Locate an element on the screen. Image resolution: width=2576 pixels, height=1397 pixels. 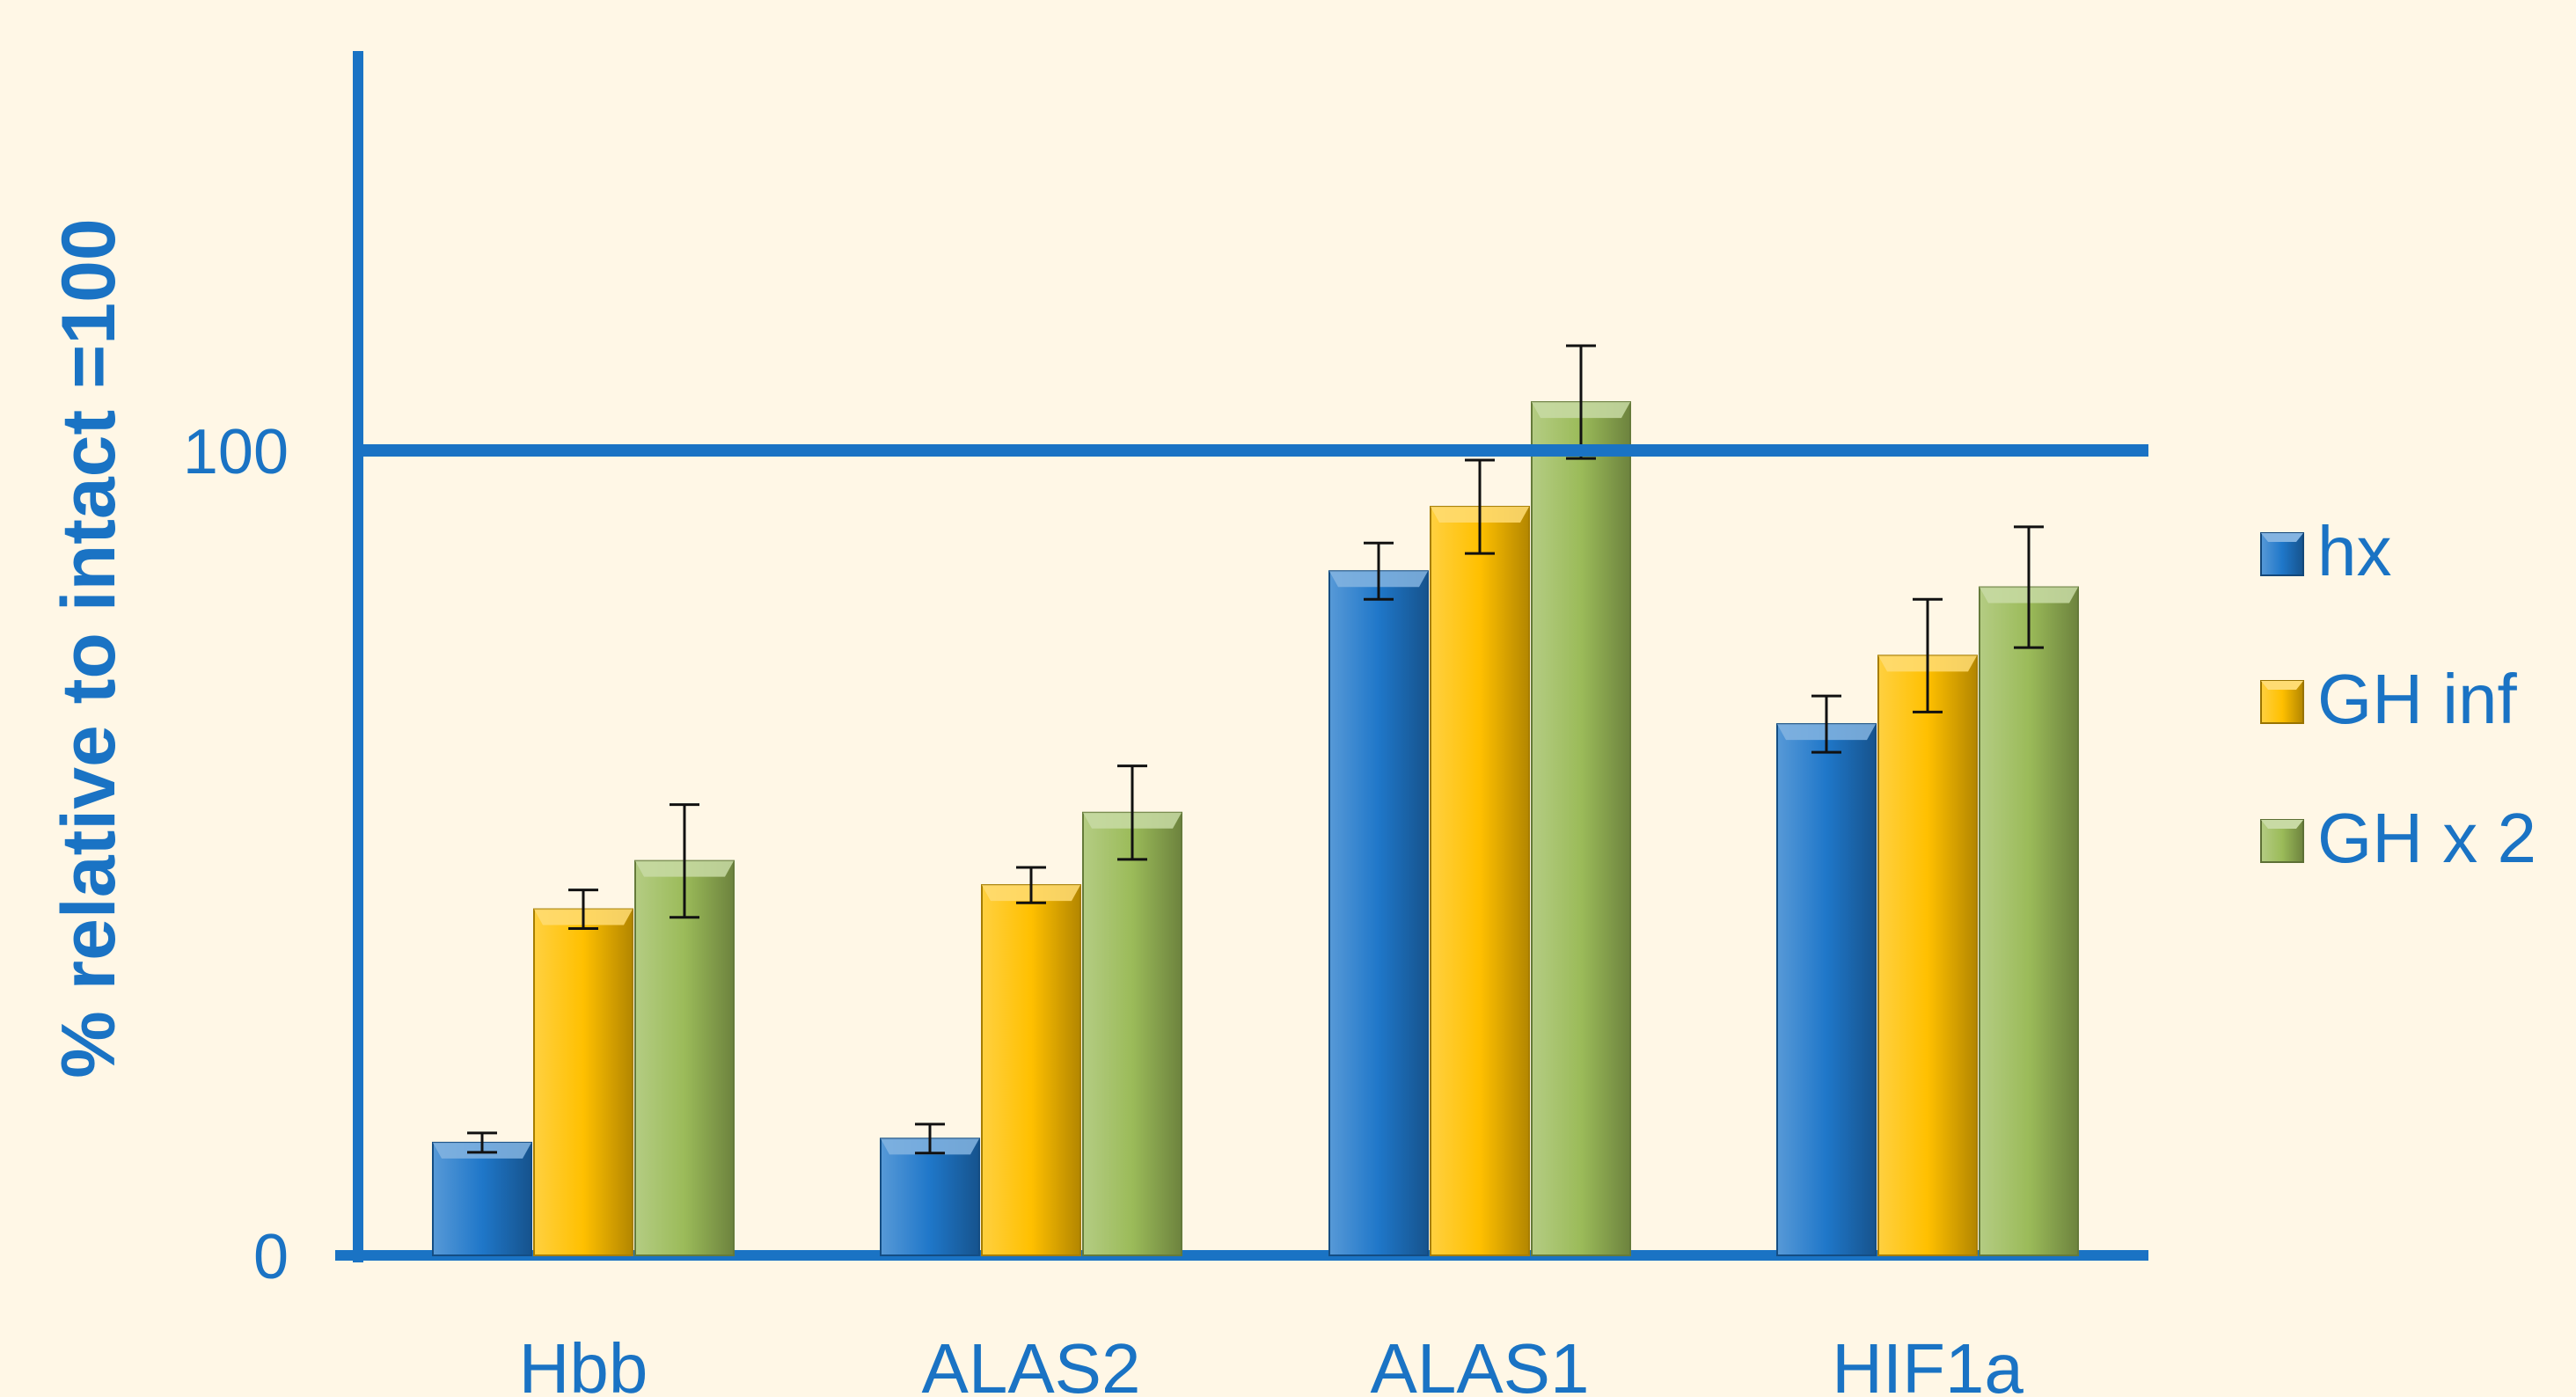
y-axis-title: % relative to intact =100 is located at coordinates (89, 648).